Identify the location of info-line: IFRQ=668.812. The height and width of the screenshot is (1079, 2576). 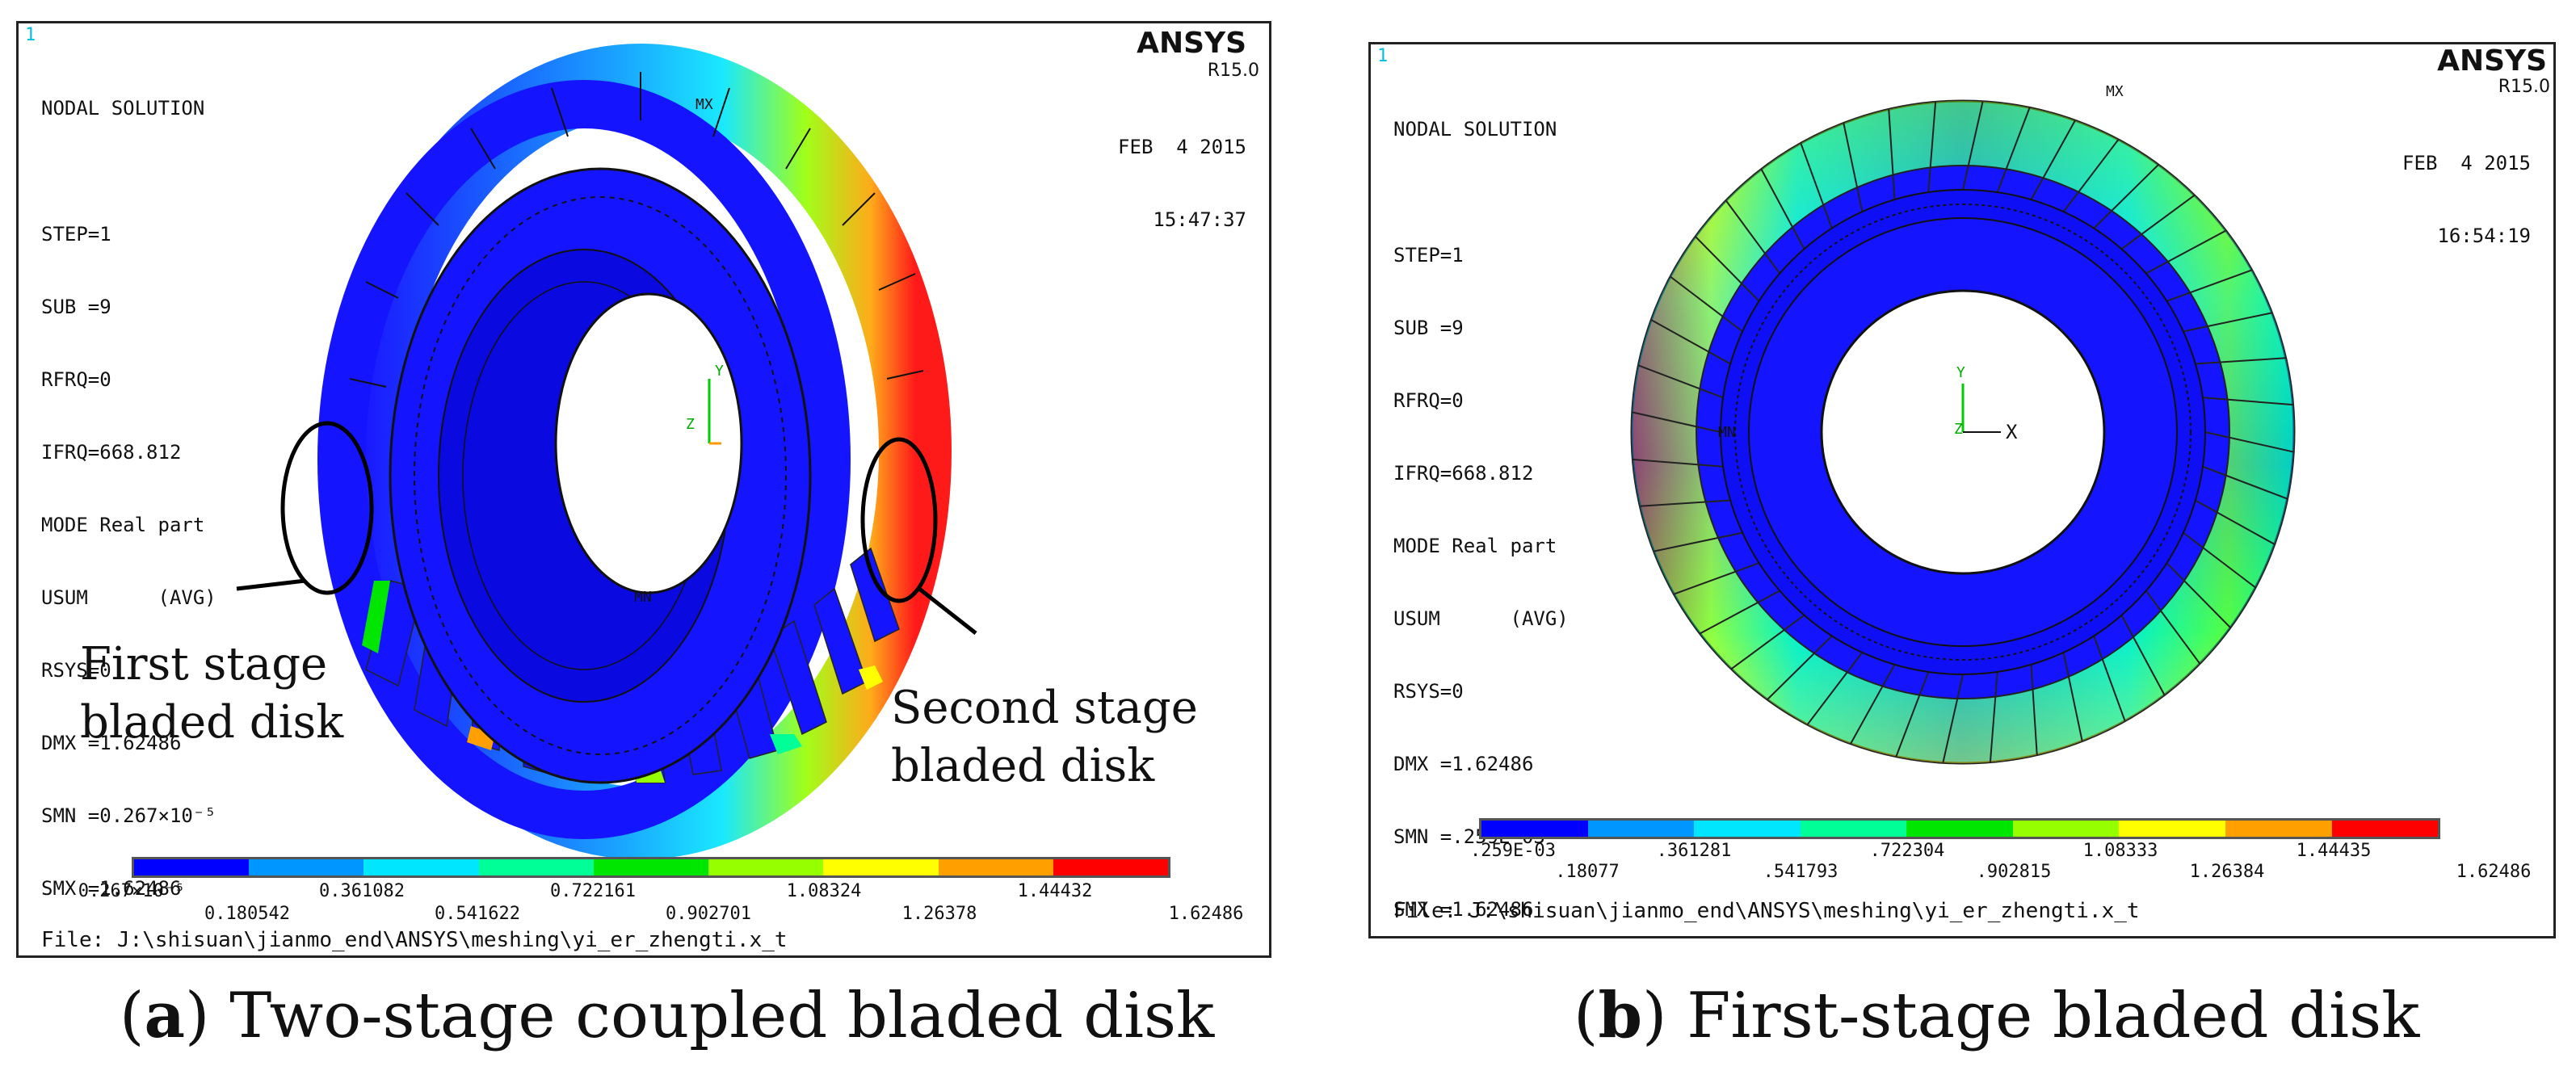
(1463, 474).